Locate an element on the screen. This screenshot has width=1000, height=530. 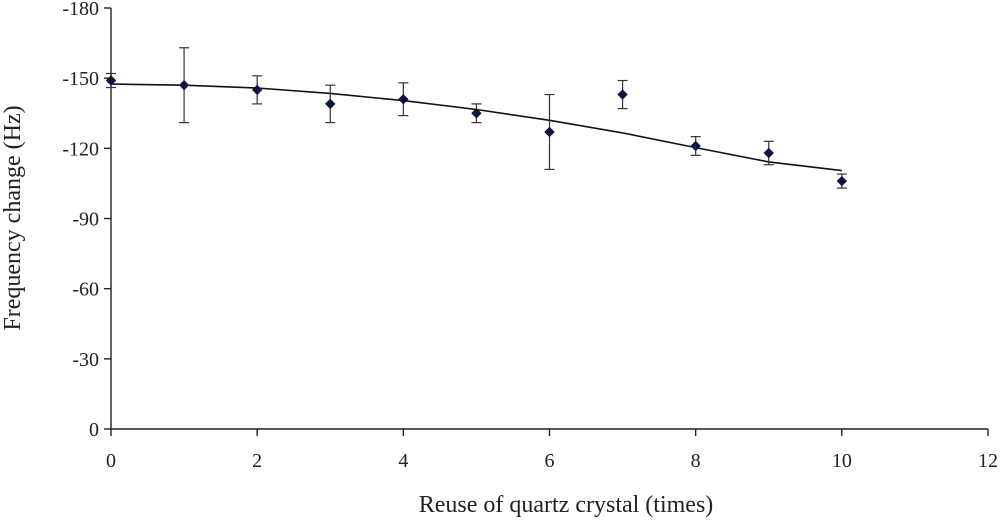
x-tick-label: 12 is located at coordinates (988, 461).